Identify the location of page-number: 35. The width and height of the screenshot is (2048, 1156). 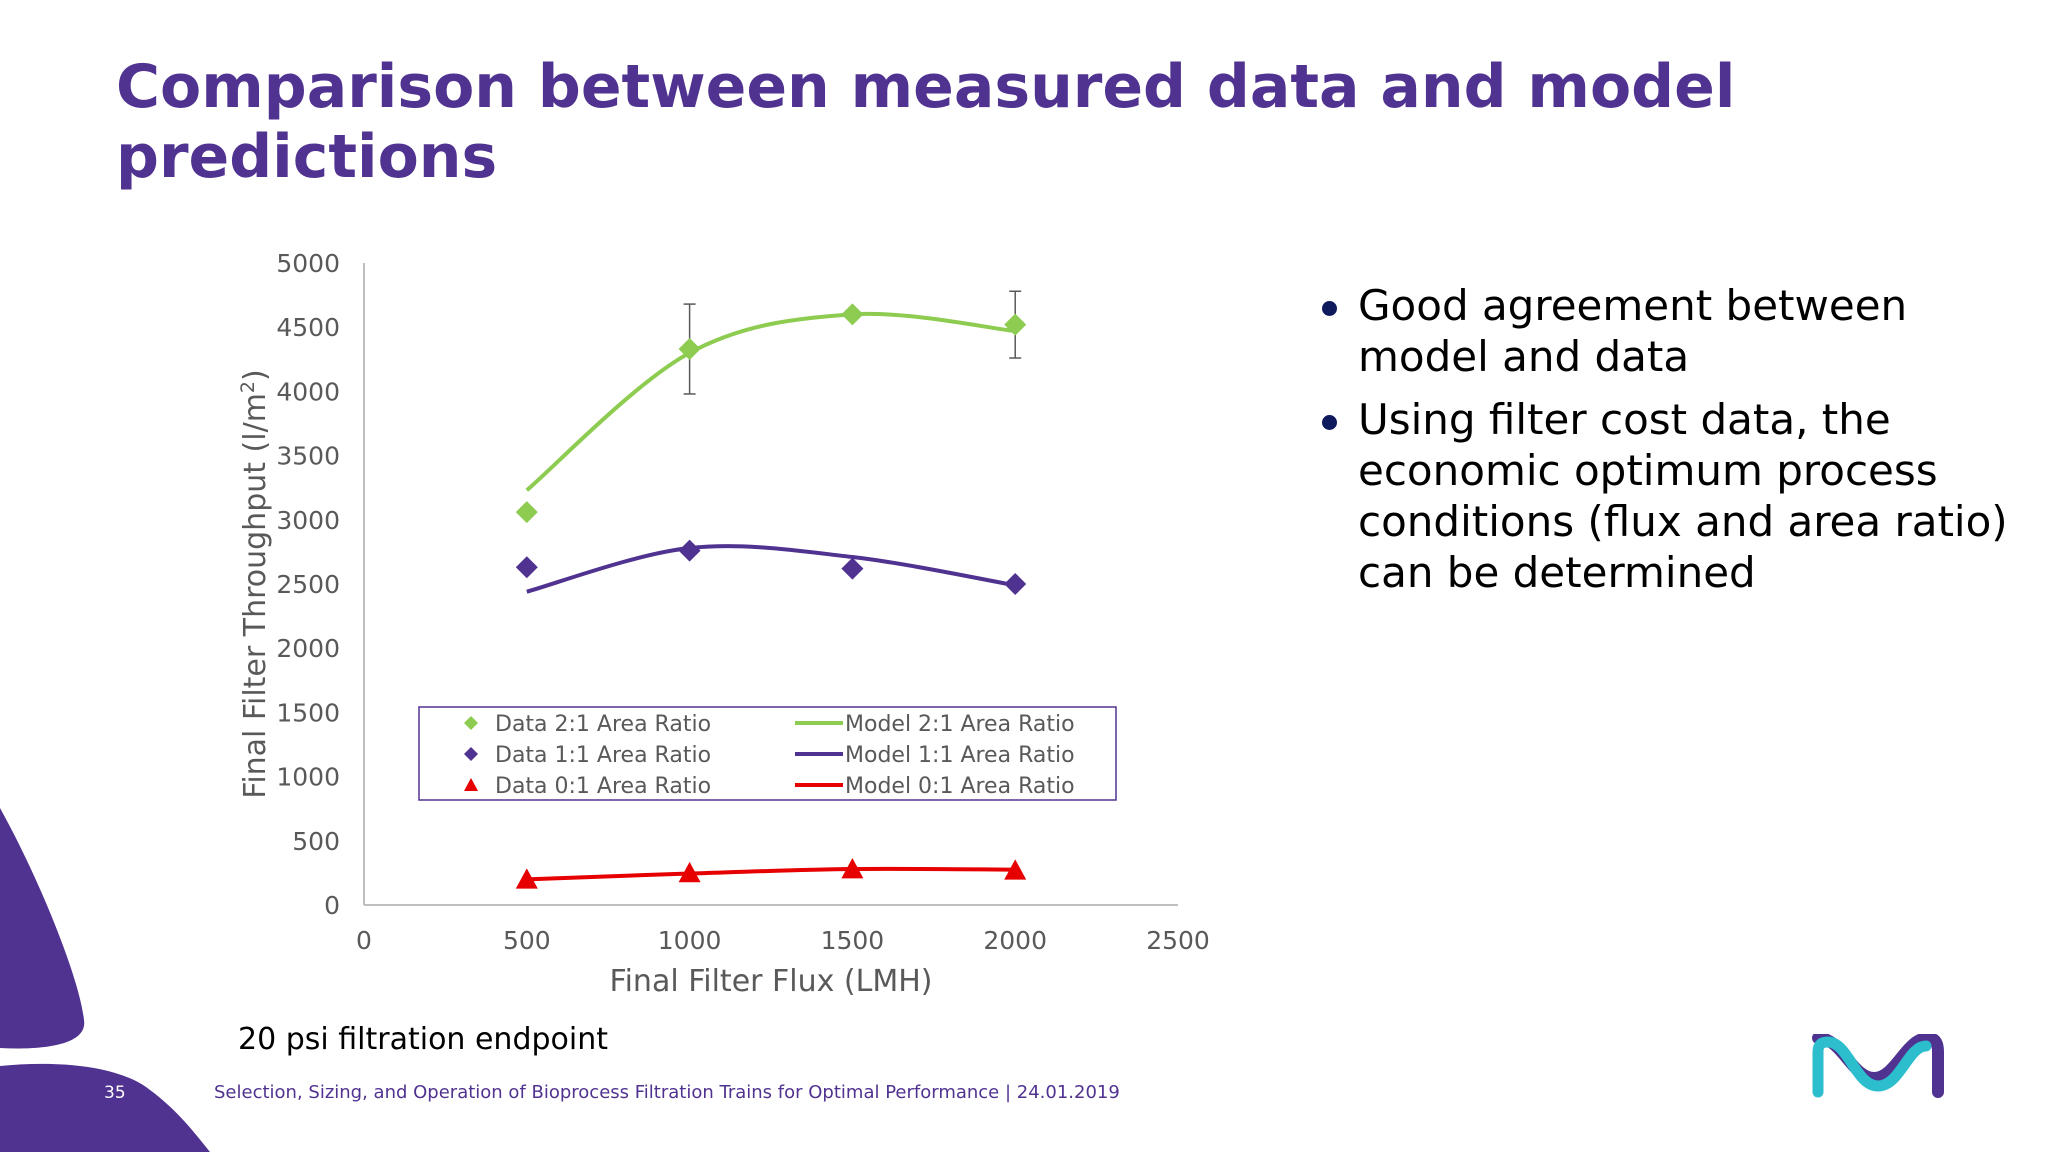
(115, 1093).